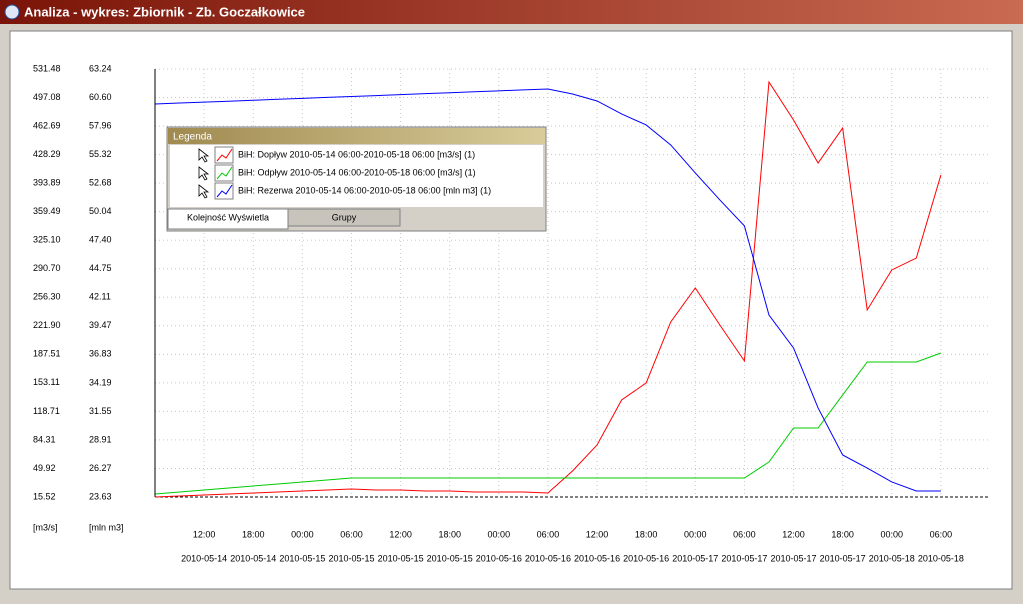 This screenshot has height=604, width=1023. Describe the element at coordinates (46, 411) in the screenshot. I see `y-tick-label: 118.71` at that location.